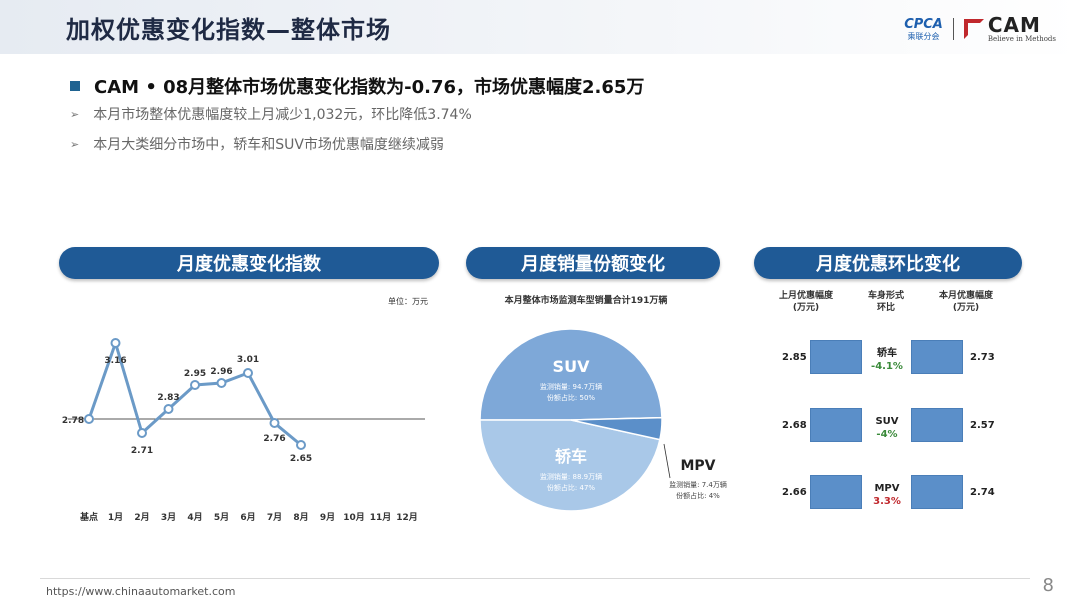  Describe the element at coordinates (408, 301) in the screenshot. I see `unit-note: 单位：万元` at that location.